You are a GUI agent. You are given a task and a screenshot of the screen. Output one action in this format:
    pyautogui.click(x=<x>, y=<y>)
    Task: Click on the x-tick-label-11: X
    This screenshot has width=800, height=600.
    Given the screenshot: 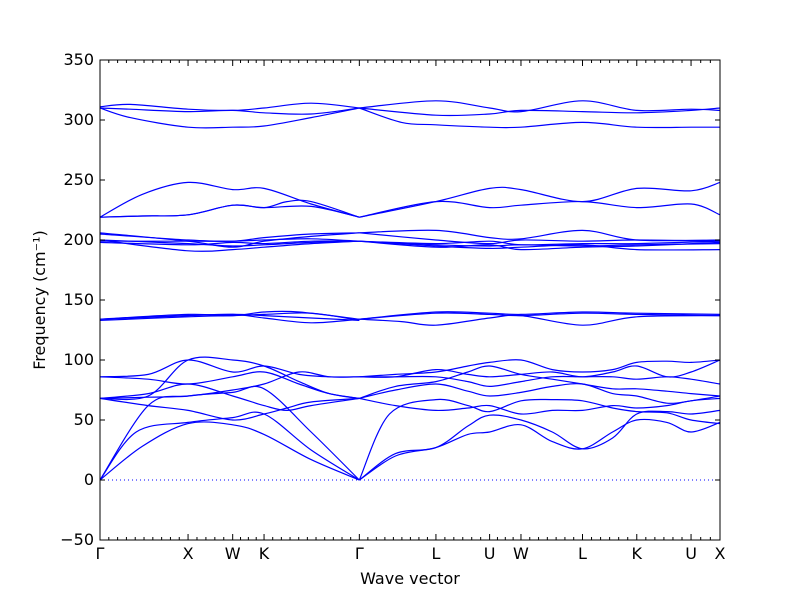 What is the action you would take?
    pyautogui.click(x=720, y=553)
    